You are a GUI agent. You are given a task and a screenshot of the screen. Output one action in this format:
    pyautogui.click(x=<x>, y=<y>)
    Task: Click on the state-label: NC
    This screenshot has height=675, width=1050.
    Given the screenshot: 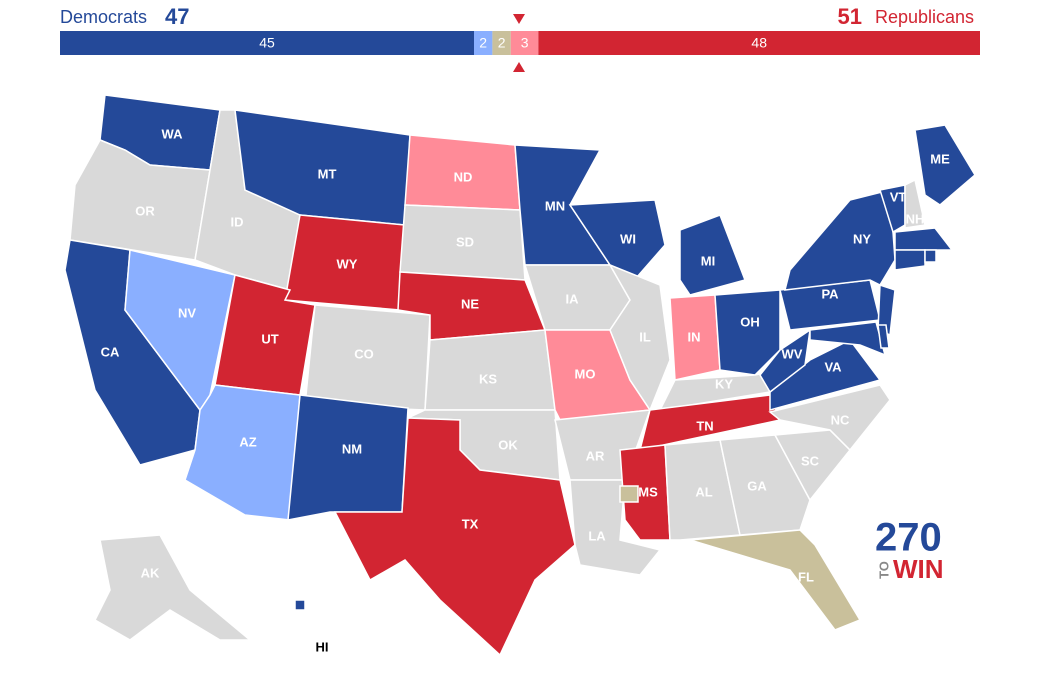 What is the action you would take?
    pyautogui.click(x=840, y=419)
    